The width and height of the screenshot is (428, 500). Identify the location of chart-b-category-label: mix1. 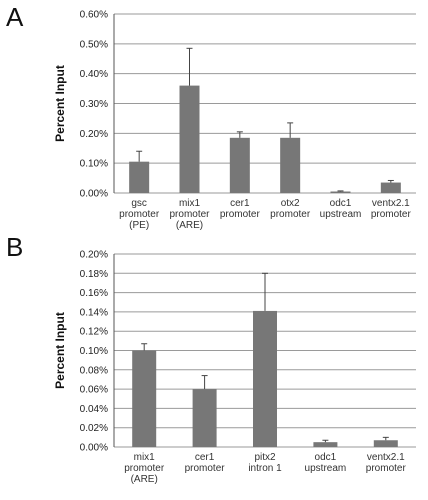
(145, 457).